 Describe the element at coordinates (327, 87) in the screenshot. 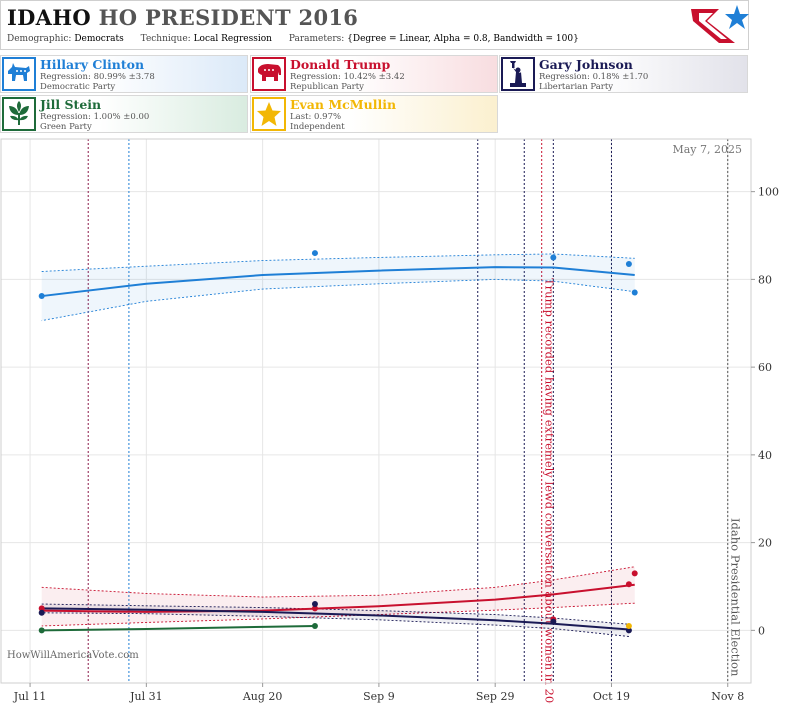

I see `candidate-party: Republican Party` at that location.